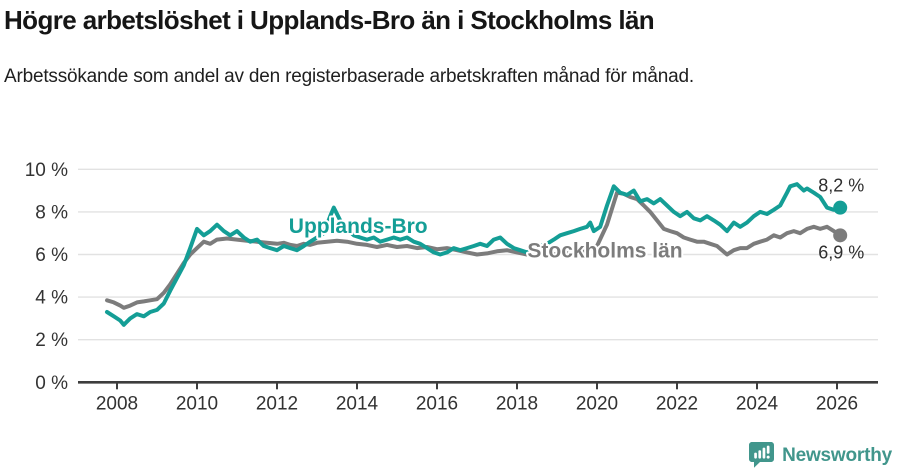 Image resolution: width=900 pixels, height=474 pixels. What do you see at coordinates (51, 298) in the screenshot?
I see `y-tick-label: 4 %` at bounding box center [51, 298].